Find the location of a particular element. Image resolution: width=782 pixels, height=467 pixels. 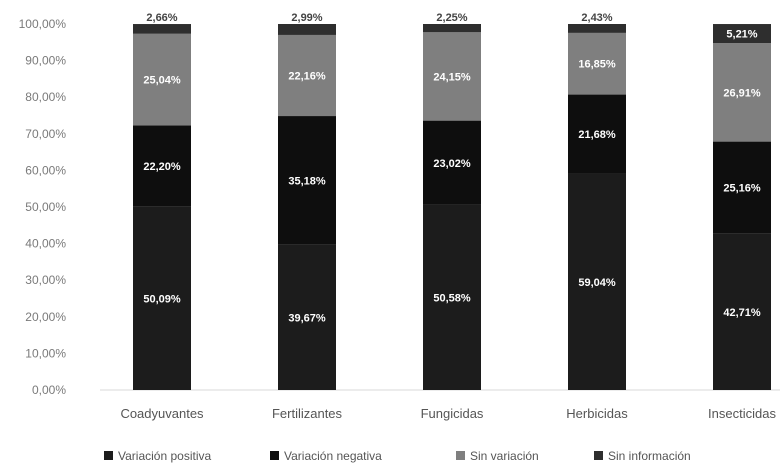

category-label: Herbicidas is located at coordinates (597, 413).